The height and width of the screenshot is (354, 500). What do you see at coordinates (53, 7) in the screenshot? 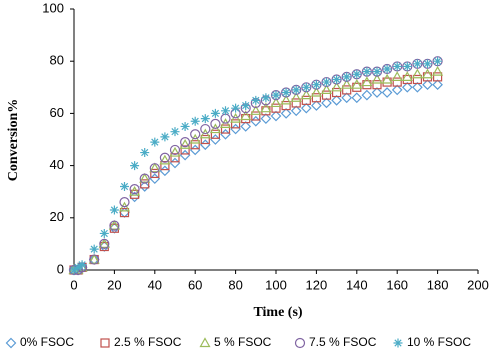
I see `y-tick-label: 100` at bounding box center [53, 7].